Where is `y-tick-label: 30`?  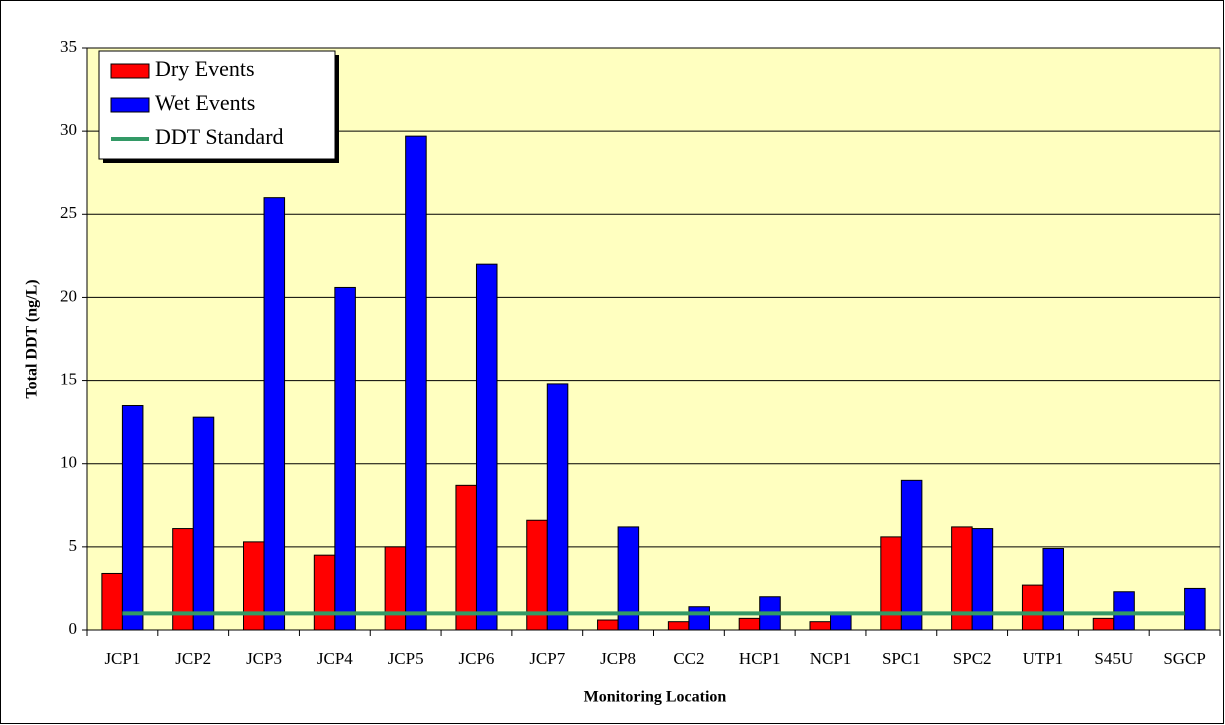
y-tick-label: 30 is located at coordinates (68, 129).